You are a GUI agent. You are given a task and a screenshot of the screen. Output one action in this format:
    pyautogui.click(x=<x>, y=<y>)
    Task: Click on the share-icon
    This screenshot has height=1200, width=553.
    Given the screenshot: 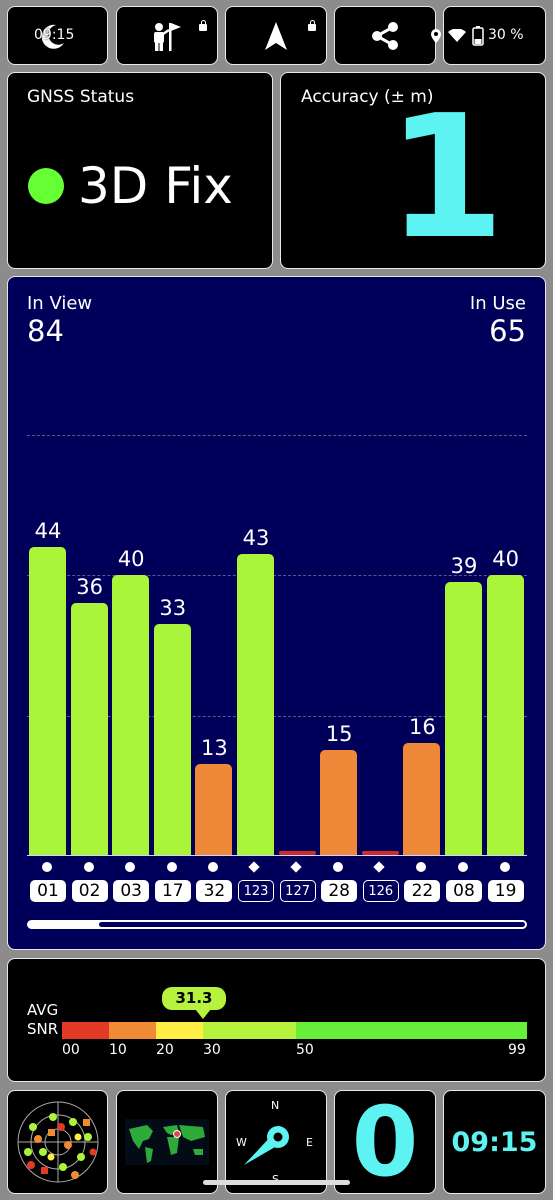 What is the action you would take?
    pyautogui.click(x=385, y=35)
    